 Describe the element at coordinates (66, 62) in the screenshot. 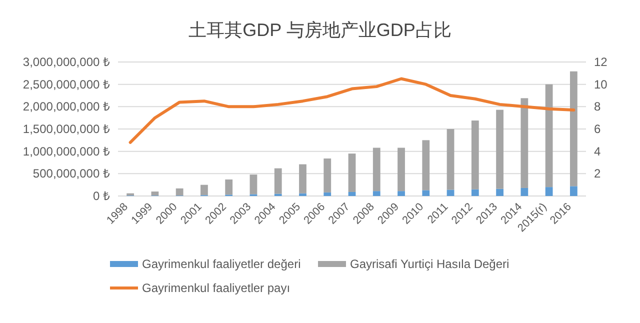

I see `y-tick-label: 3,000,000,000 ₺` at that location.